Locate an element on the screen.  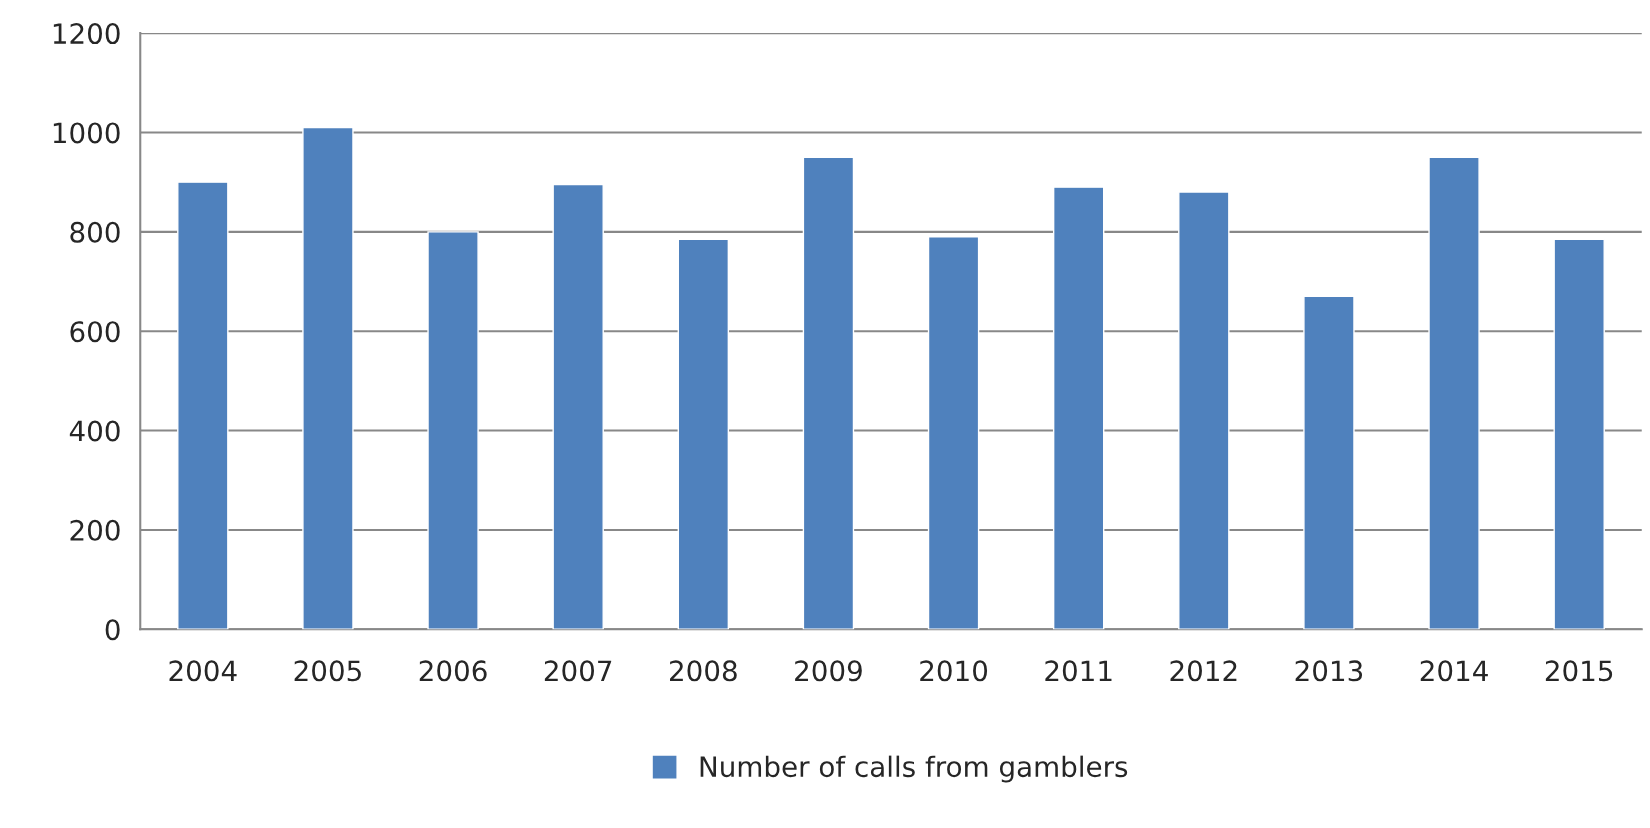
x-tick-label: 2005 is located at coordinates (327, 671).